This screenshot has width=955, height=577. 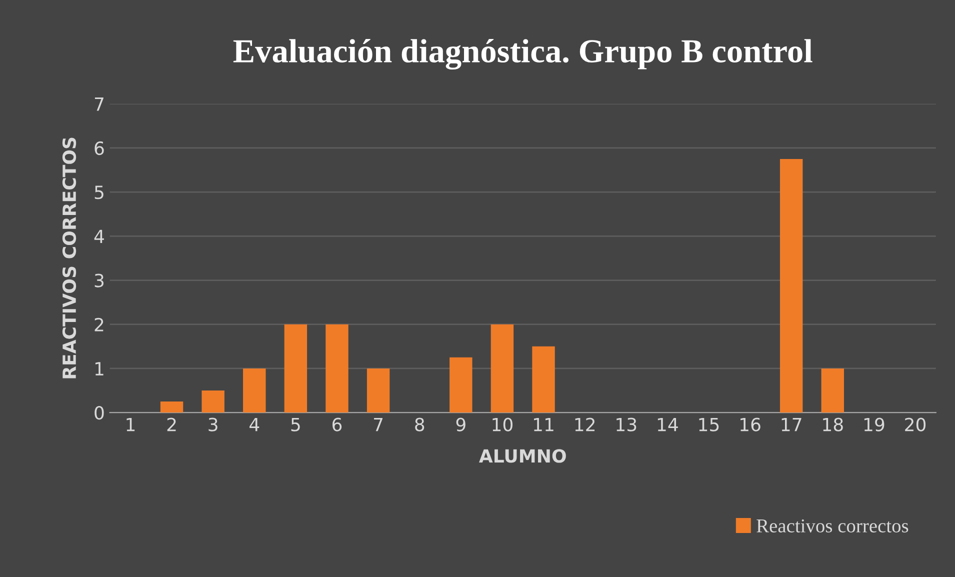 What do you see at coordinates (668, 425) in the screenshot?
I see `x-tick-label: 14` at bounding box center [668, 425].